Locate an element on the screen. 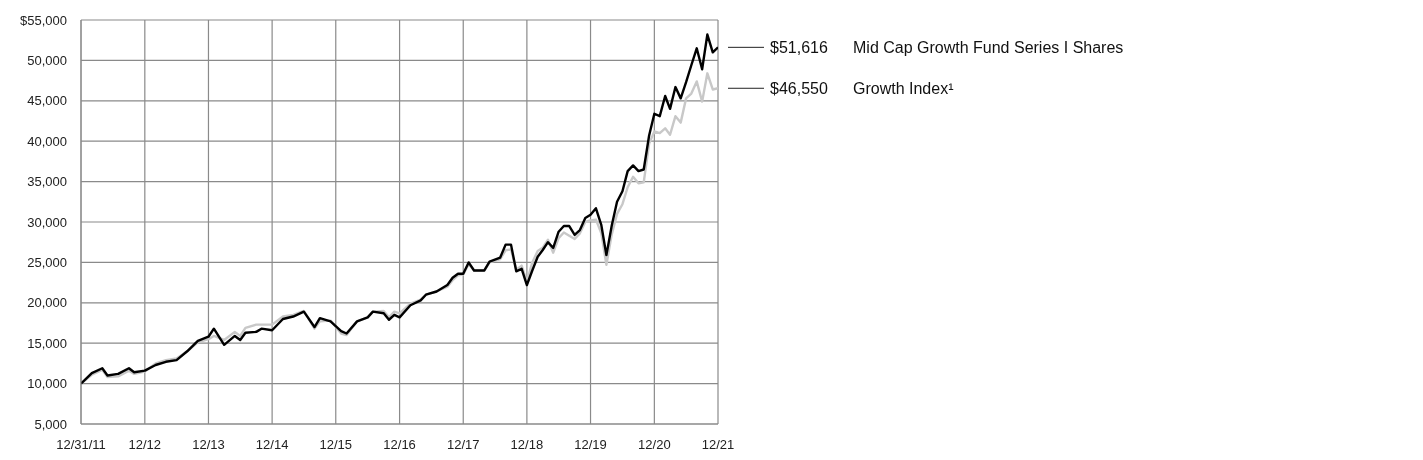 The width and height of the screenshot is (1423, 460). x-tick-label: 12/15 is located at coordinates (336, 445).